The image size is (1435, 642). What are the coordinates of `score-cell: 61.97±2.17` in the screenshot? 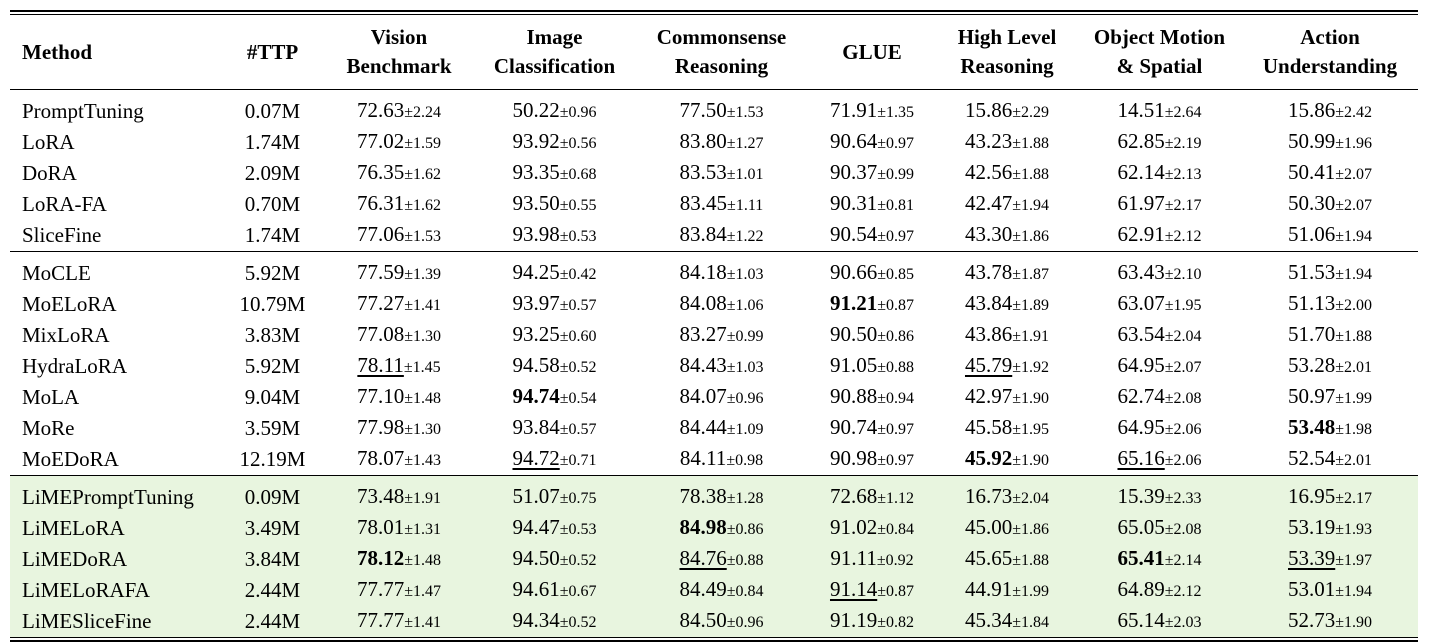 It's located at (1159, 204).